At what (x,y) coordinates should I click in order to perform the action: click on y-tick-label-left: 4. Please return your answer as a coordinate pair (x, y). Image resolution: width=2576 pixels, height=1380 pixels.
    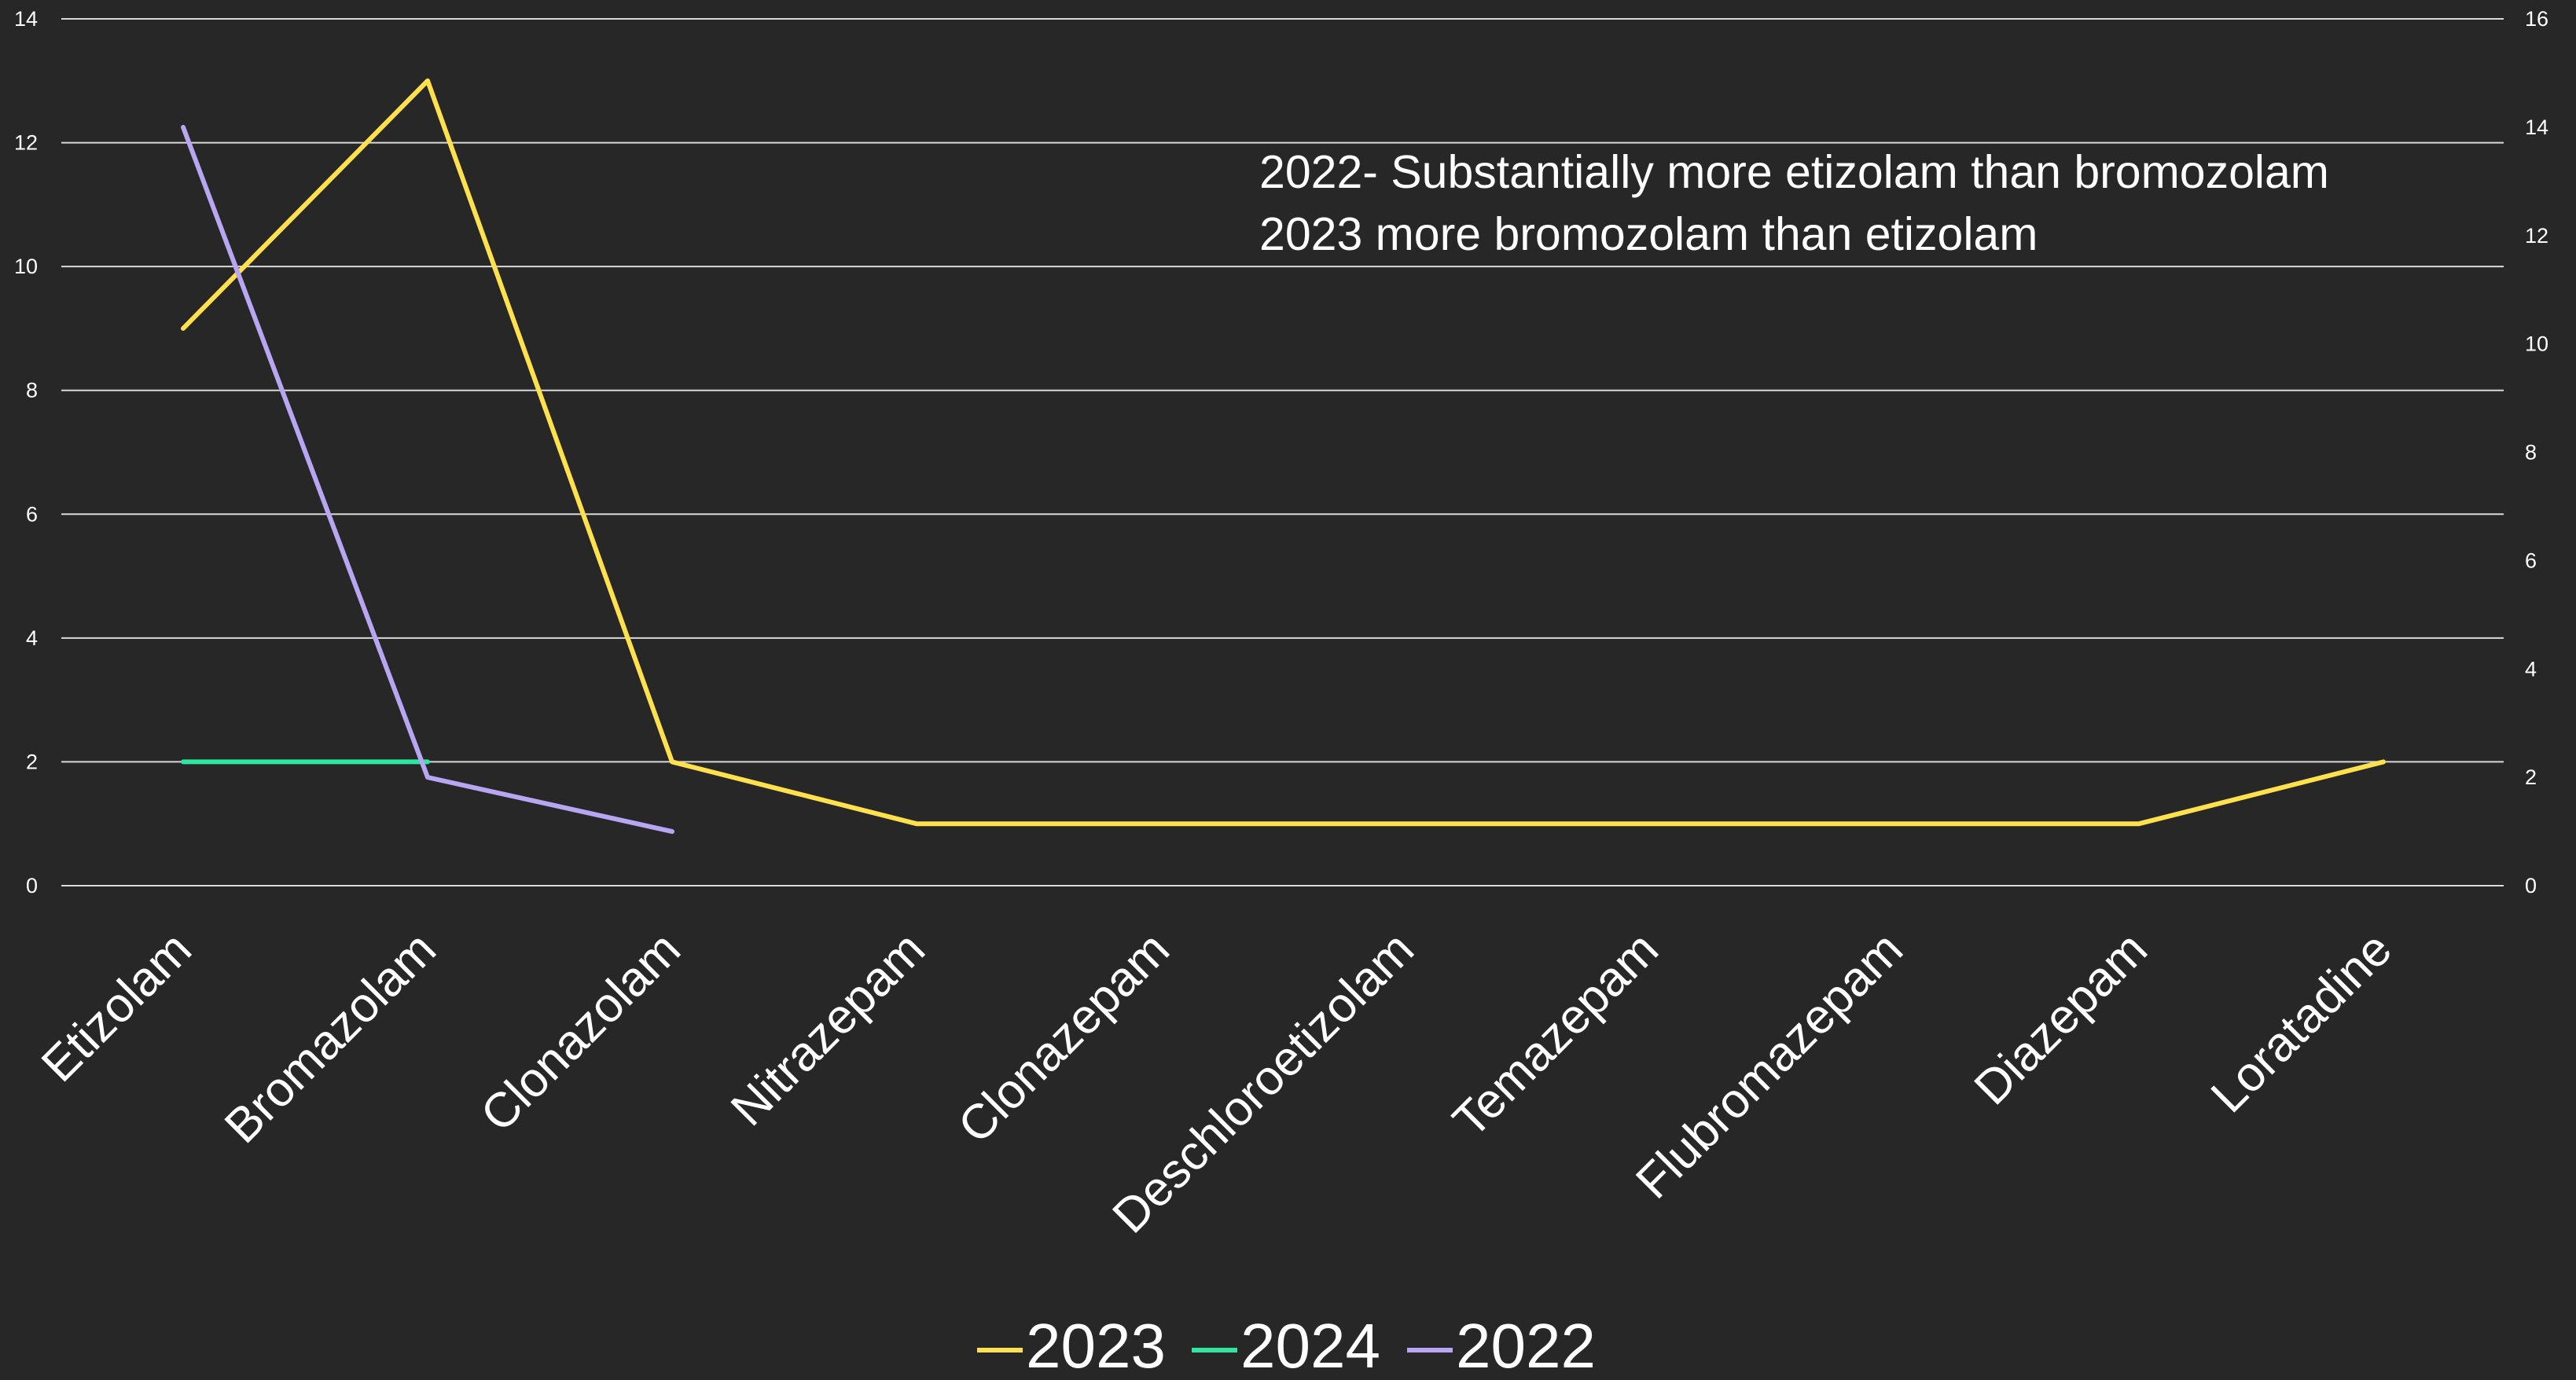
    Looking at the image, I should click on (32, 638).